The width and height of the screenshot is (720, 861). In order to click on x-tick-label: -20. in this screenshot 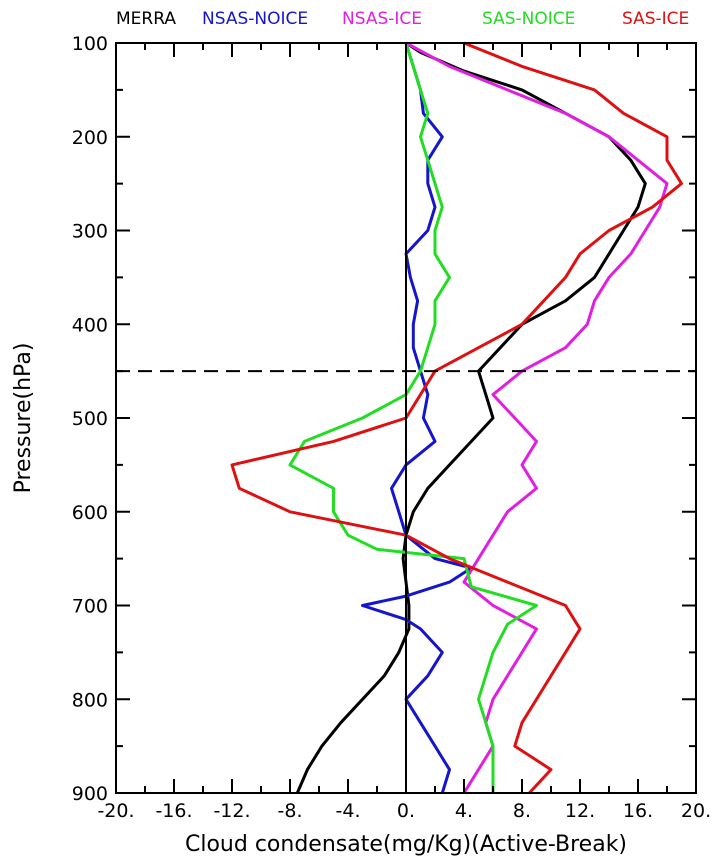, I will do `click(115, 811)`.